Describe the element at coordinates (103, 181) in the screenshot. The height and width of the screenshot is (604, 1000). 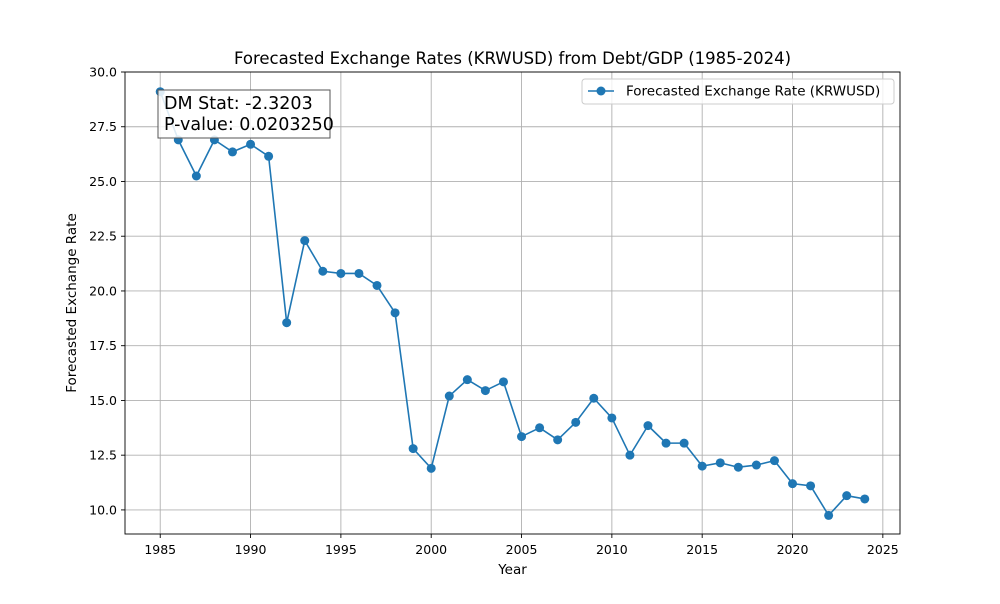
I see `y-tick-label: 25.0` at that location.